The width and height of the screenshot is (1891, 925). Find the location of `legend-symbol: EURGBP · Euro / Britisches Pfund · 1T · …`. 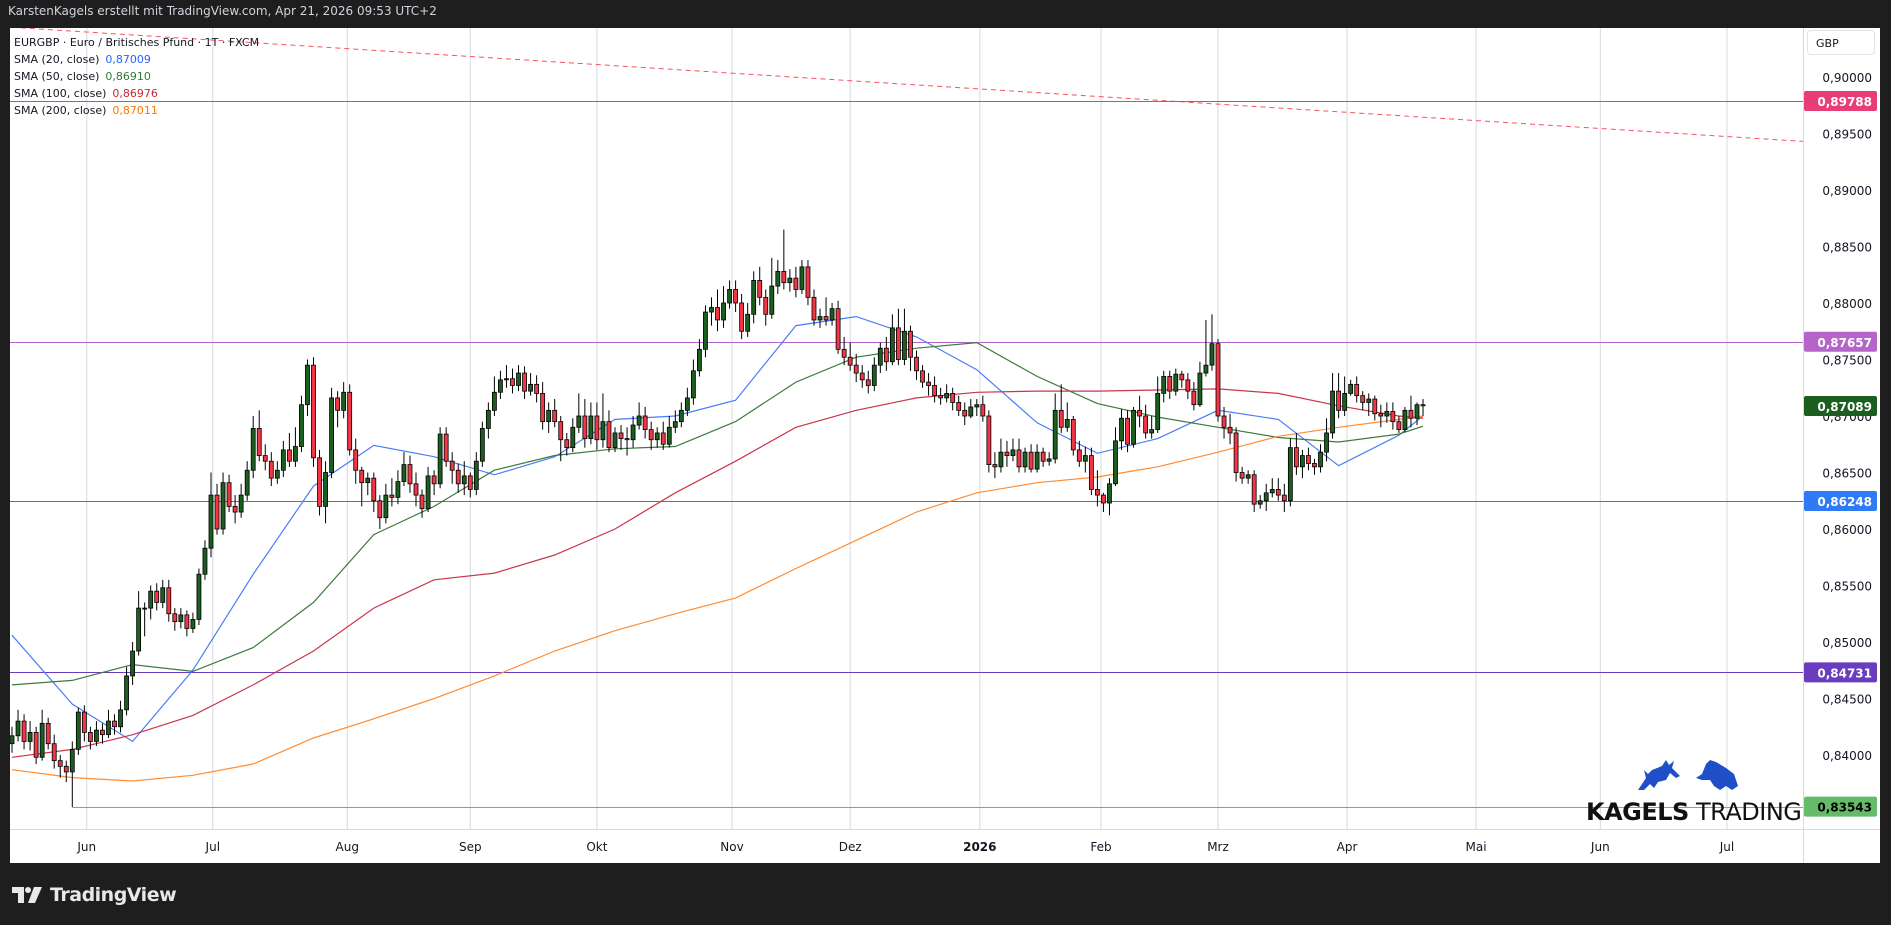

legend-symbol: EURGBP · Euro / Britisches Pfund · 1T · … is located at coordinates (137, 42).